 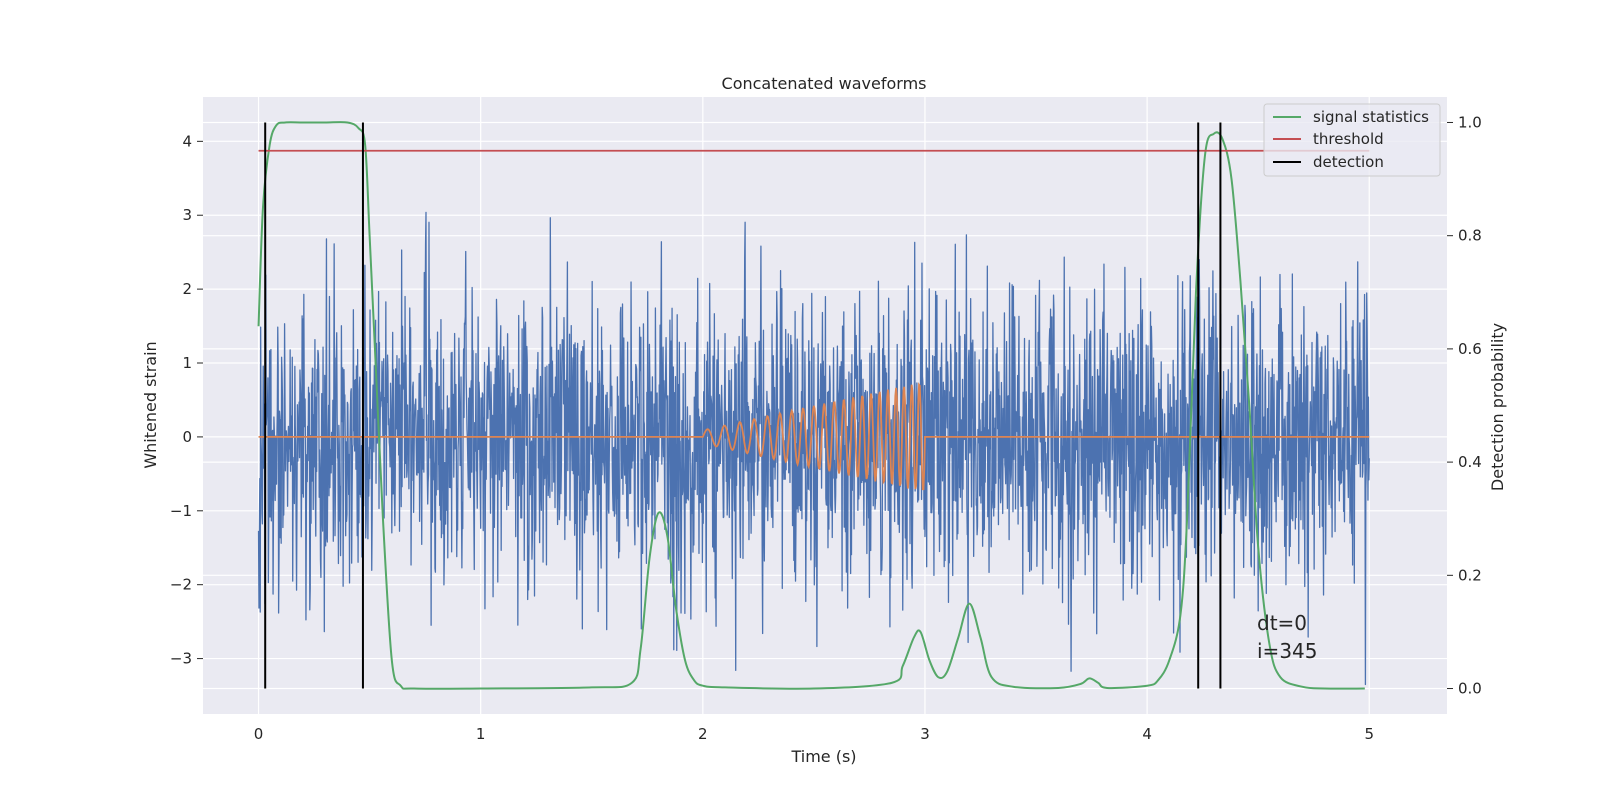 I want to click on left-axis-ticks: −3 −2 −1 0 1 2 3 4, so click(x=186, y=400).